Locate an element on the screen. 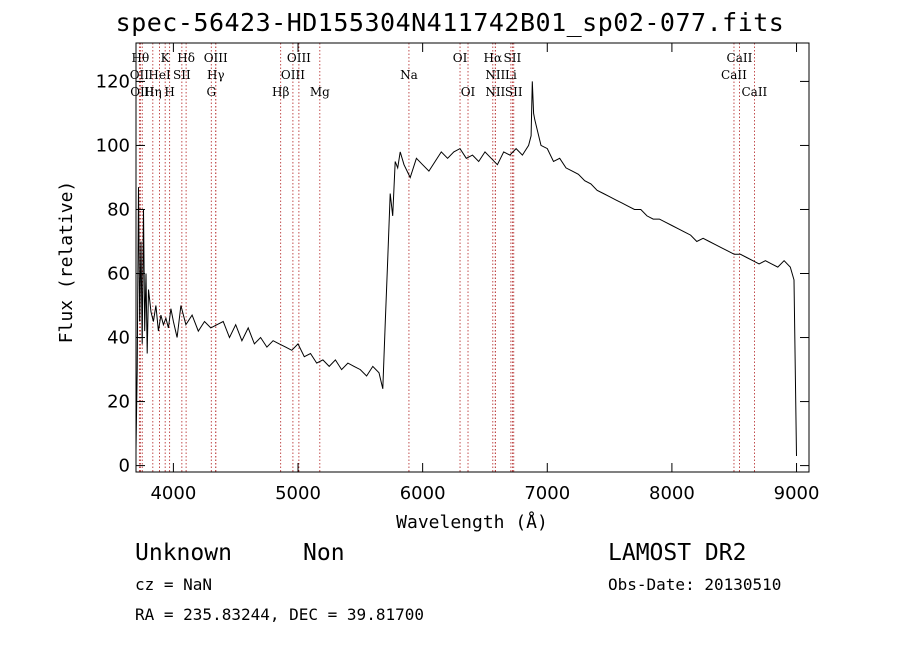 Image resolution: width=900 pixels, height=649 pixels. object-subclass: Non is located at coordinates (324, 553).